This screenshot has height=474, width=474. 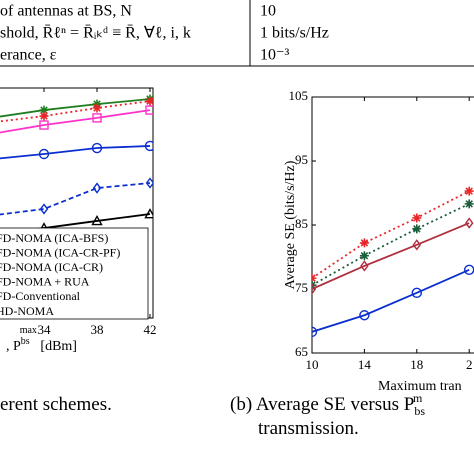 I want to click on x-tick-label: 18, so click(x=416, y=364).